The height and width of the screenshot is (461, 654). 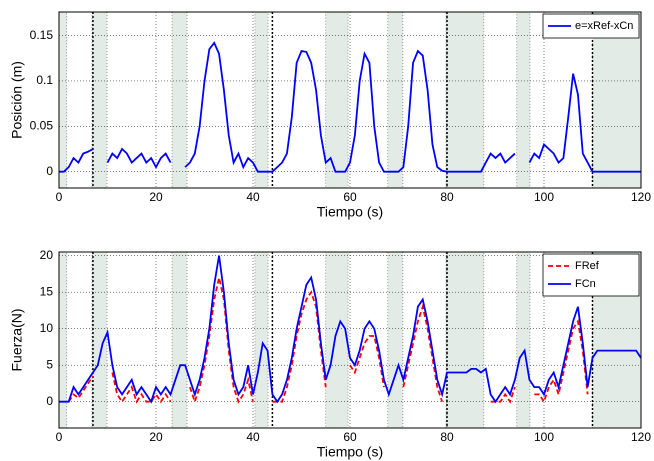 I want to click on y-tick-label: 0.15, so click(x=42, y=35).